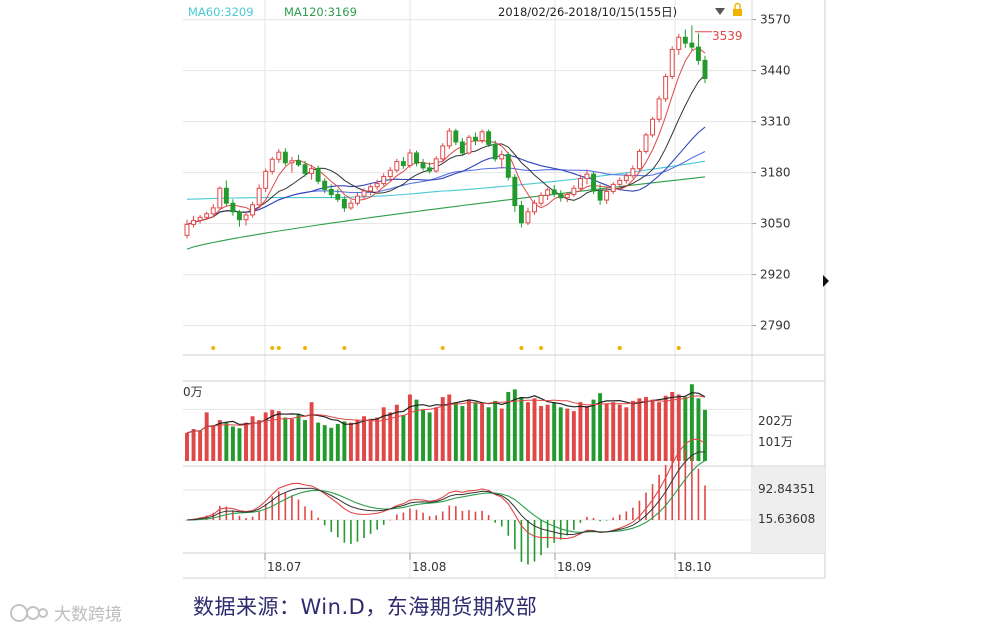 The image size is (1000, 630). Describe the element at coordinates (737, 9) in the screenshot. I see `lock-icon` at that location.